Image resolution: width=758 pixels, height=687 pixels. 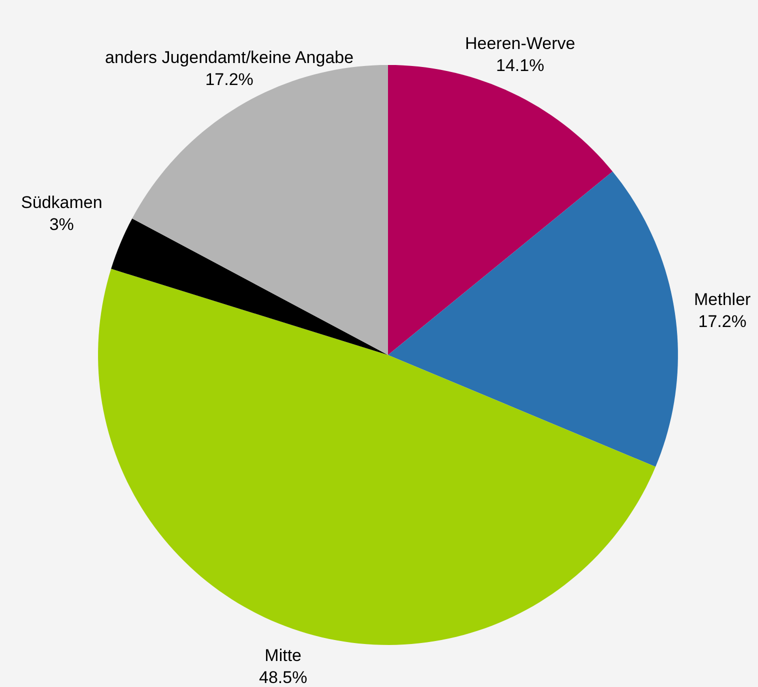 What do you see at coordinates (283, 655) in the screenshot?
I see `slice-label: Mitte` at bounding box center [283, 655].